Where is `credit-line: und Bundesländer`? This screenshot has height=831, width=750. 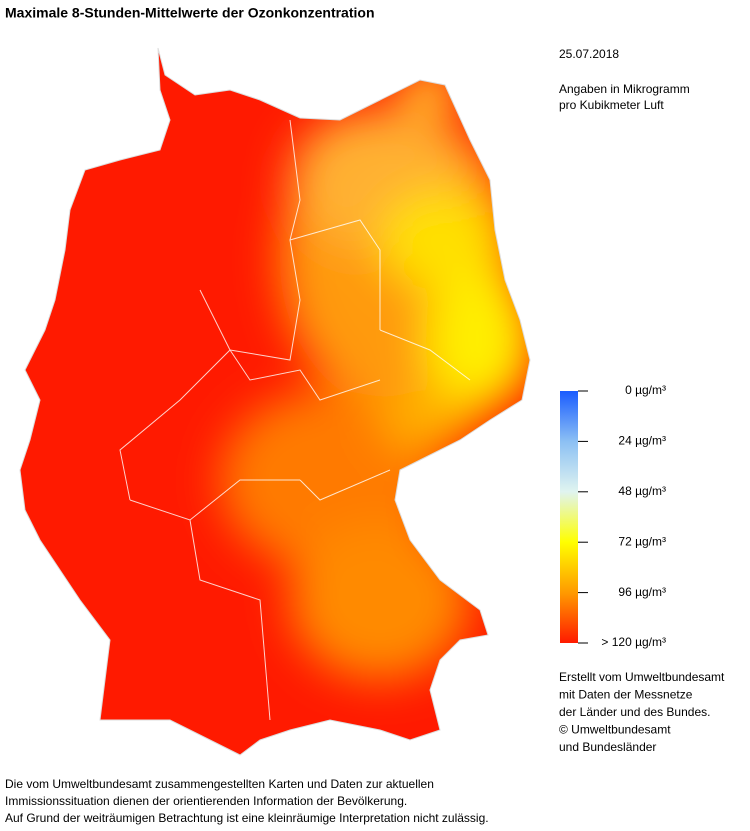 credit-line: und Bundesländer is located at coordinates (607, 747).